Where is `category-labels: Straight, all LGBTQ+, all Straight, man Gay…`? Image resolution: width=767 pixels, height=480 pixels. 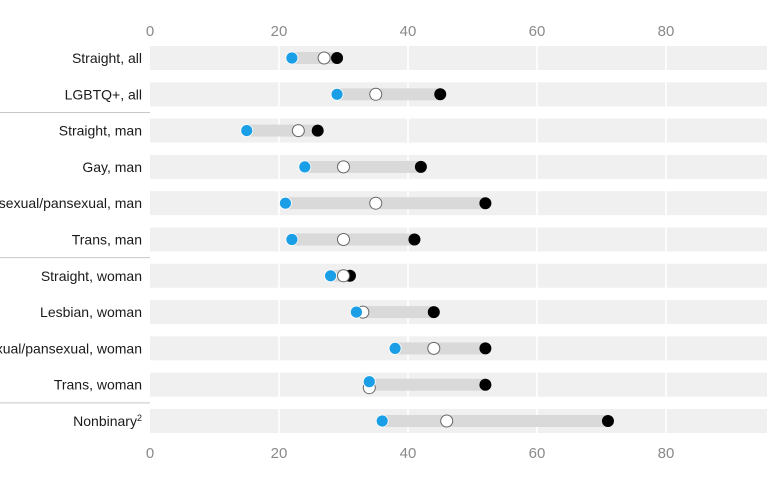
category-labels: Straight, all LGBTQ+, all Straight, man Gay… is located at coordinates (71, 239).